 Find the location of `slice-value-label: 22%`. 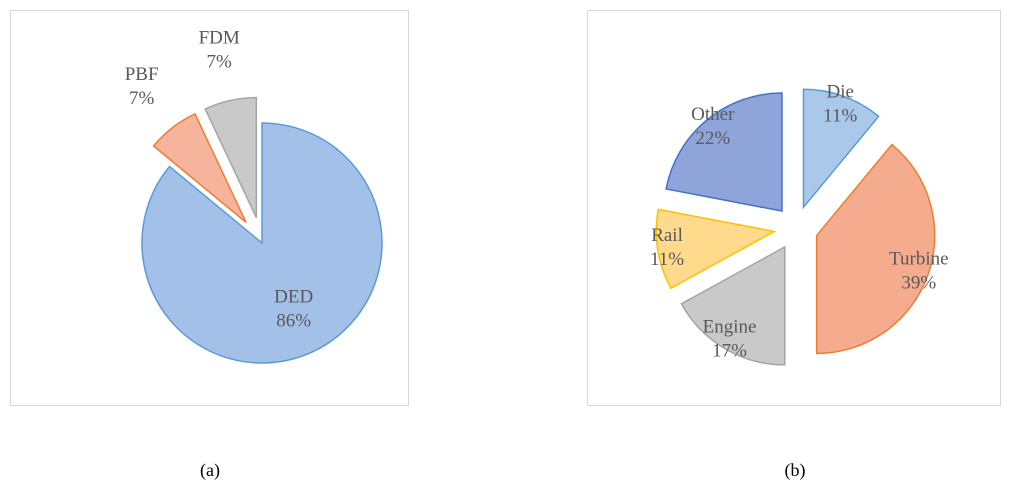

slice-value-label: 22% is located at coordinates (712, 138).